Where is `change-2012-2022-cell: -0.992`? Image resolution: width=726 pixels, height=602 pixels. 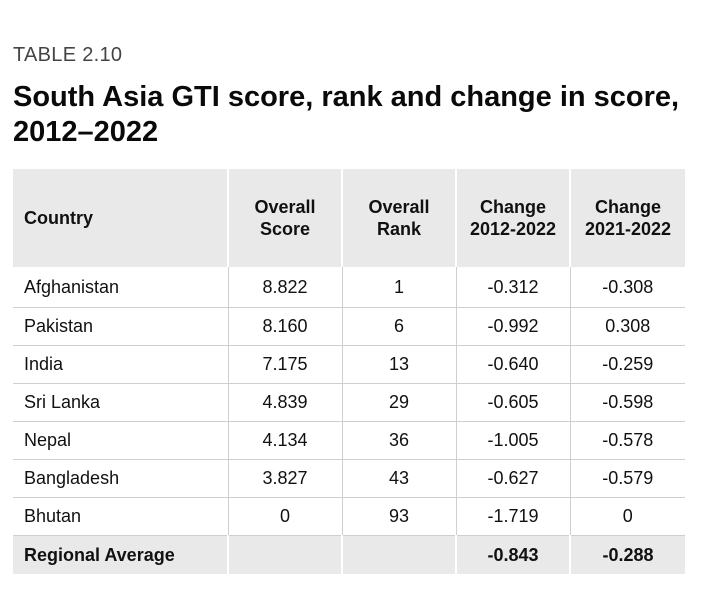 change-2012-2022-cell: -0.992 is located at coordinates (513, 326).